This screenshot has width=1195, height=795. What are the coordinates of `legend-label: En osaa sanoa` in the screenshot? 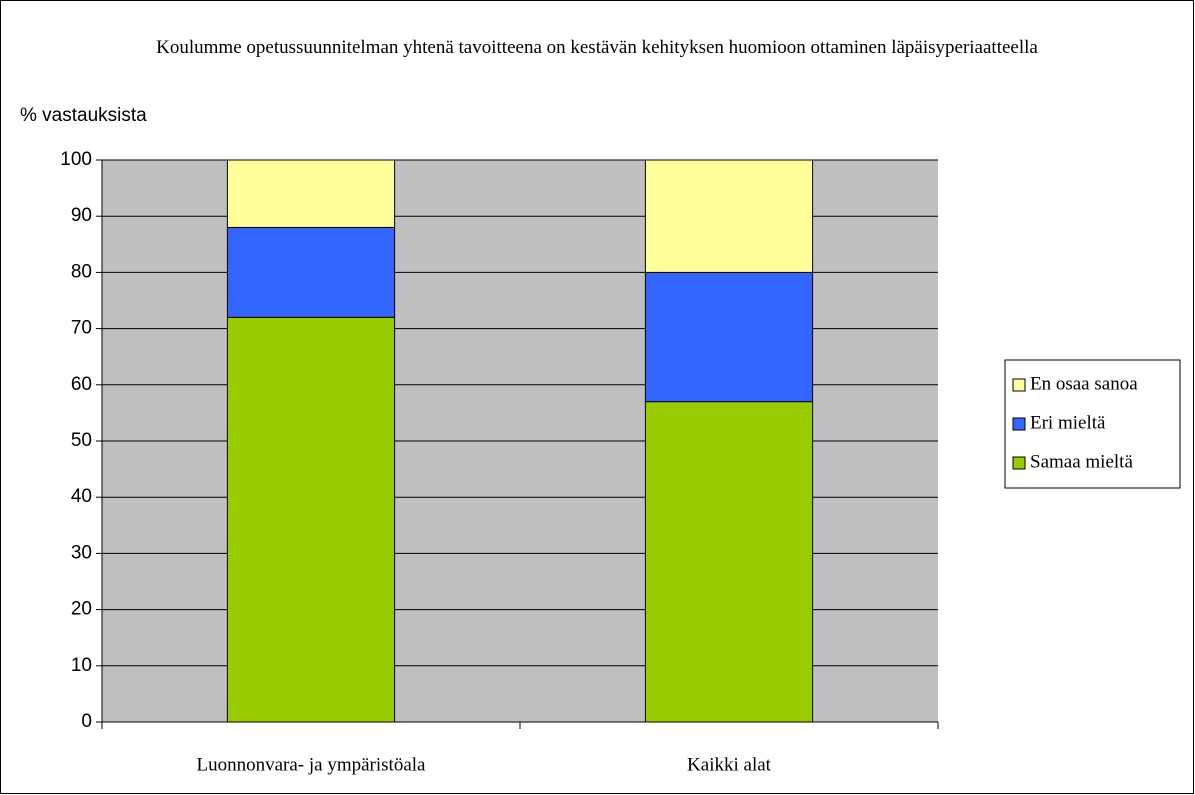 It's located at (1084, 383).